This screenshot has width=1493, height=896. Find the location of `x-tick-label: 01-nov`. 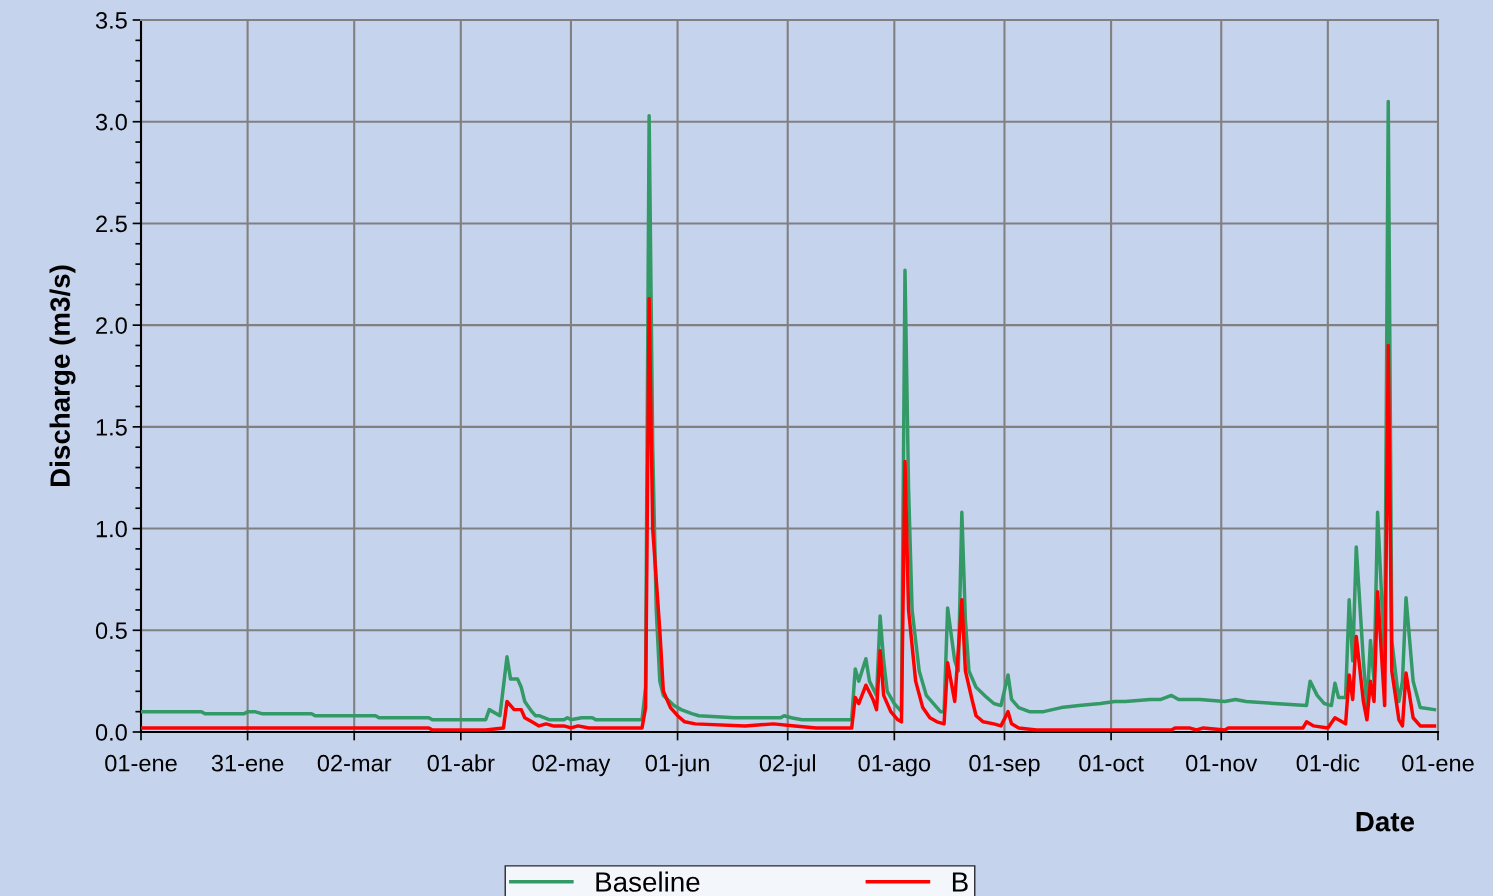

x-tick-label: 01-nov is located at coordinates (1222, 763).